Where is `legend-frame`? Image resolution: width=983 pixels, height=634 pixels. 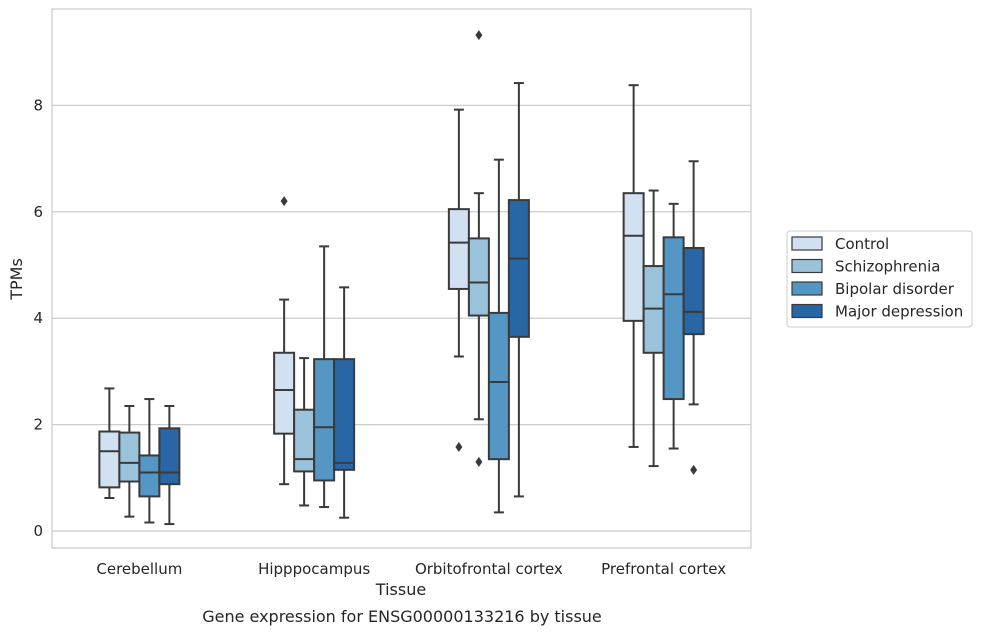 legend-frame is located at coordinates (879, 279).